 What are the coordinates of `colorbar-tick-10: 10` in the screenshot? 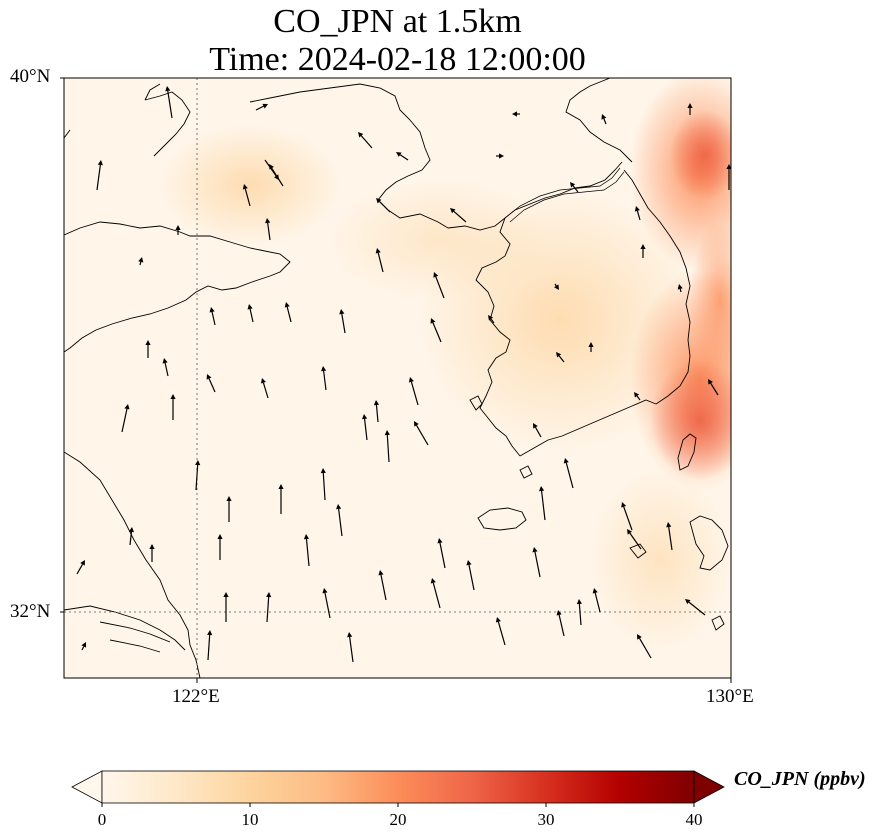 It's located at (250, 819).